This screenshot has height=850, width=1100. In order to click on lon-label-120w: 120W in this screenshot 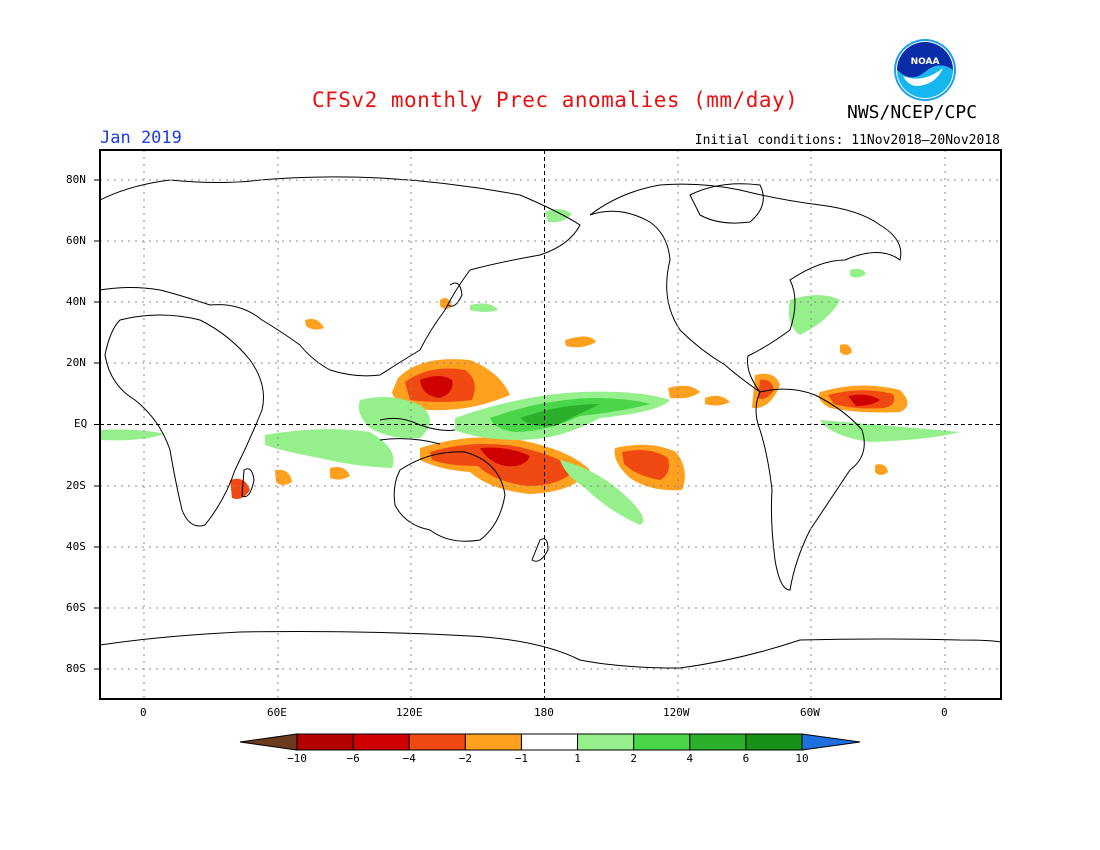, I will do `click(676, 712)`.